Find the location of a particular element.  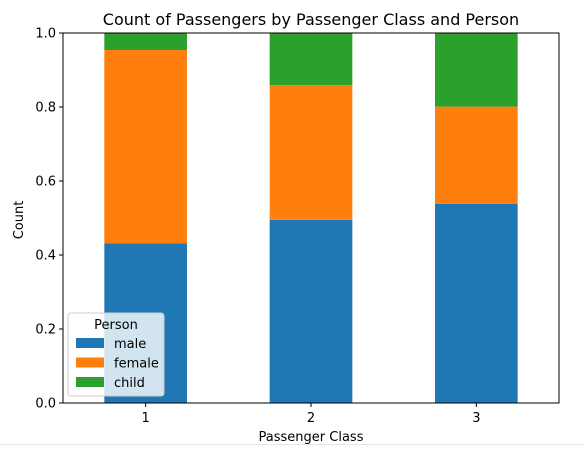

y-axis-label: Count is located at coordinates (19, 220).